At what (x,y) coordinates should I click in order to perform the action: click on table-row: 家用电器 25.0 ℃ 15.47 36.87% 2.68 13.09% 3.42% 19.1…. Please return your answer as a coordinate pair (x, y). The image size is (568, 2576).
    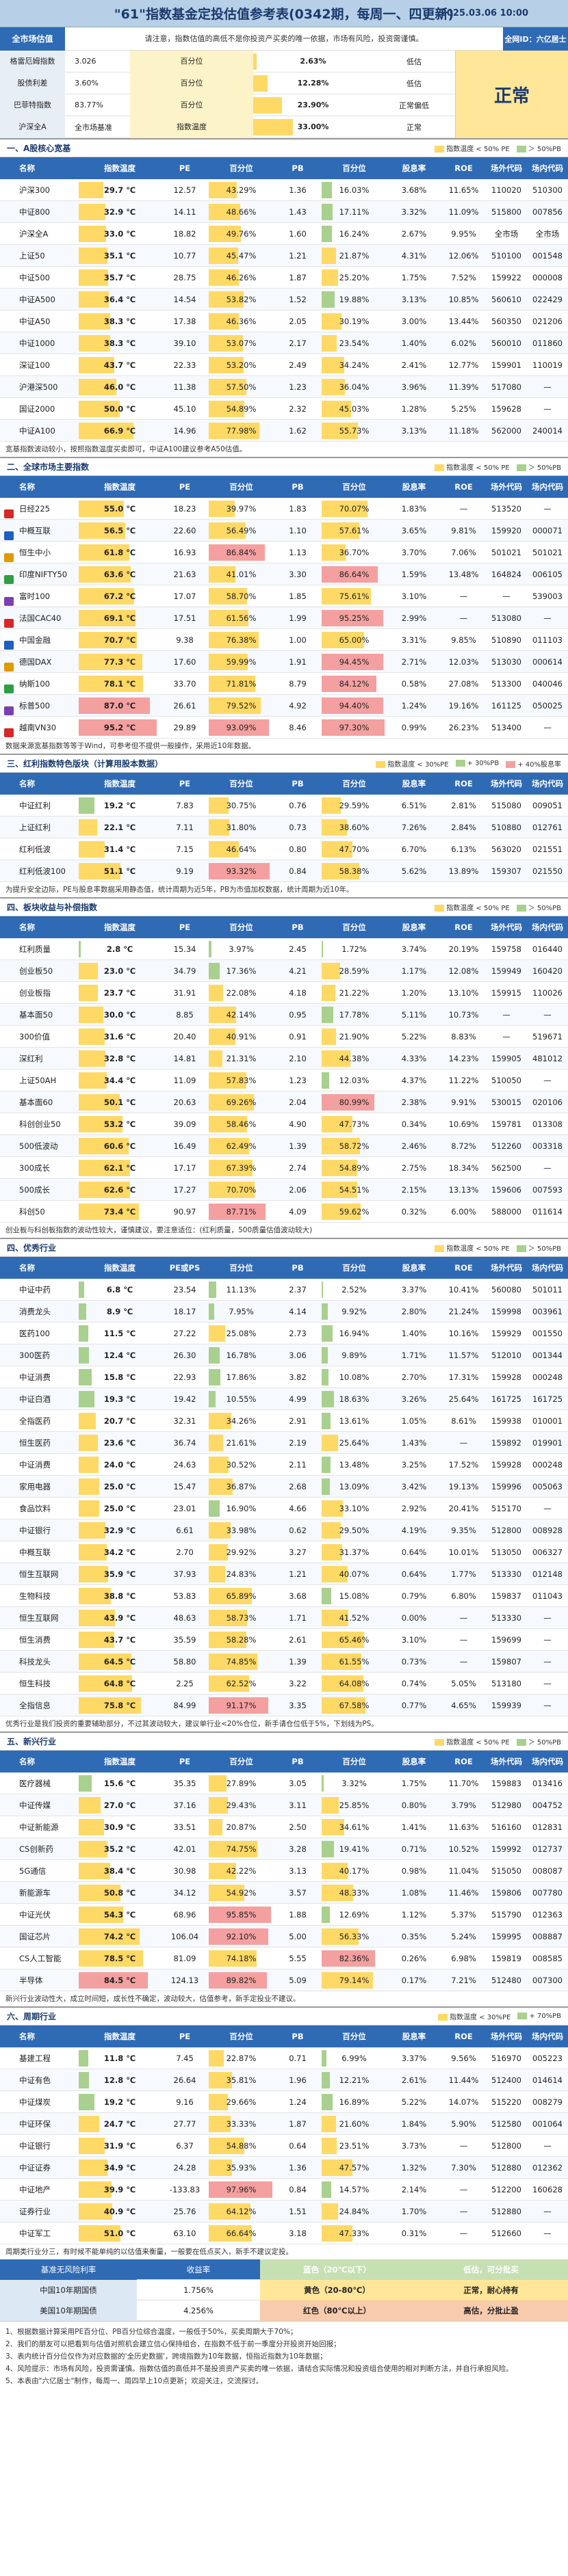
    Looking at the image, I should click on (284, 1487).